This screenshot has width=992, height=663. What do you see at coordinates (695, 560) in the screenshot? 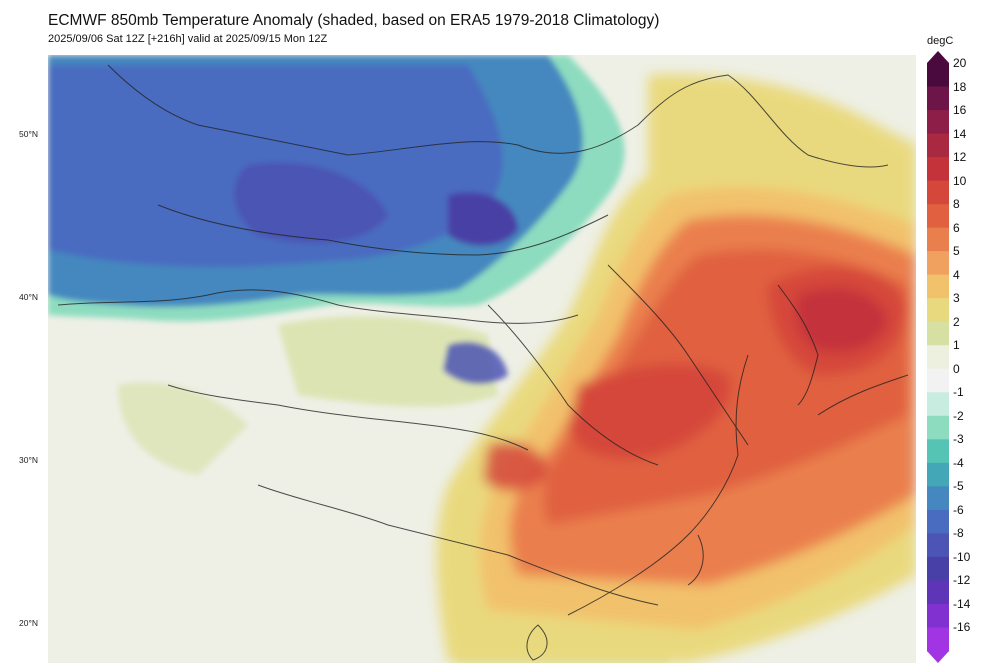
I see `coastline-taiwan` at bounding box center [695, 560].